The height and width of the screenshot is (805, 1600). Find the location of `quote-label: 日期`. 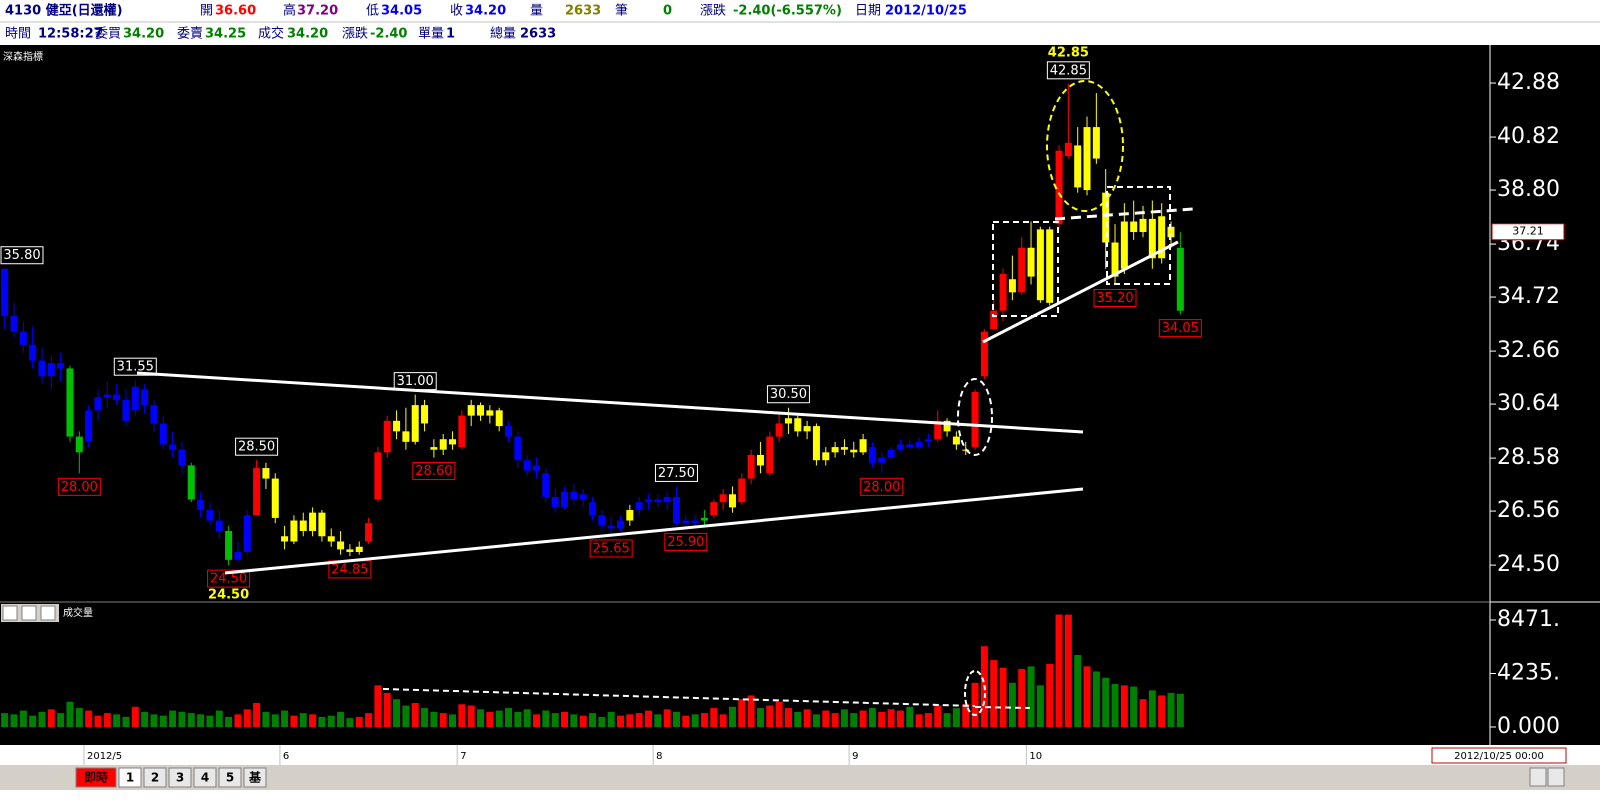

quote-label: 日期 is located at coordinates (868, 11).